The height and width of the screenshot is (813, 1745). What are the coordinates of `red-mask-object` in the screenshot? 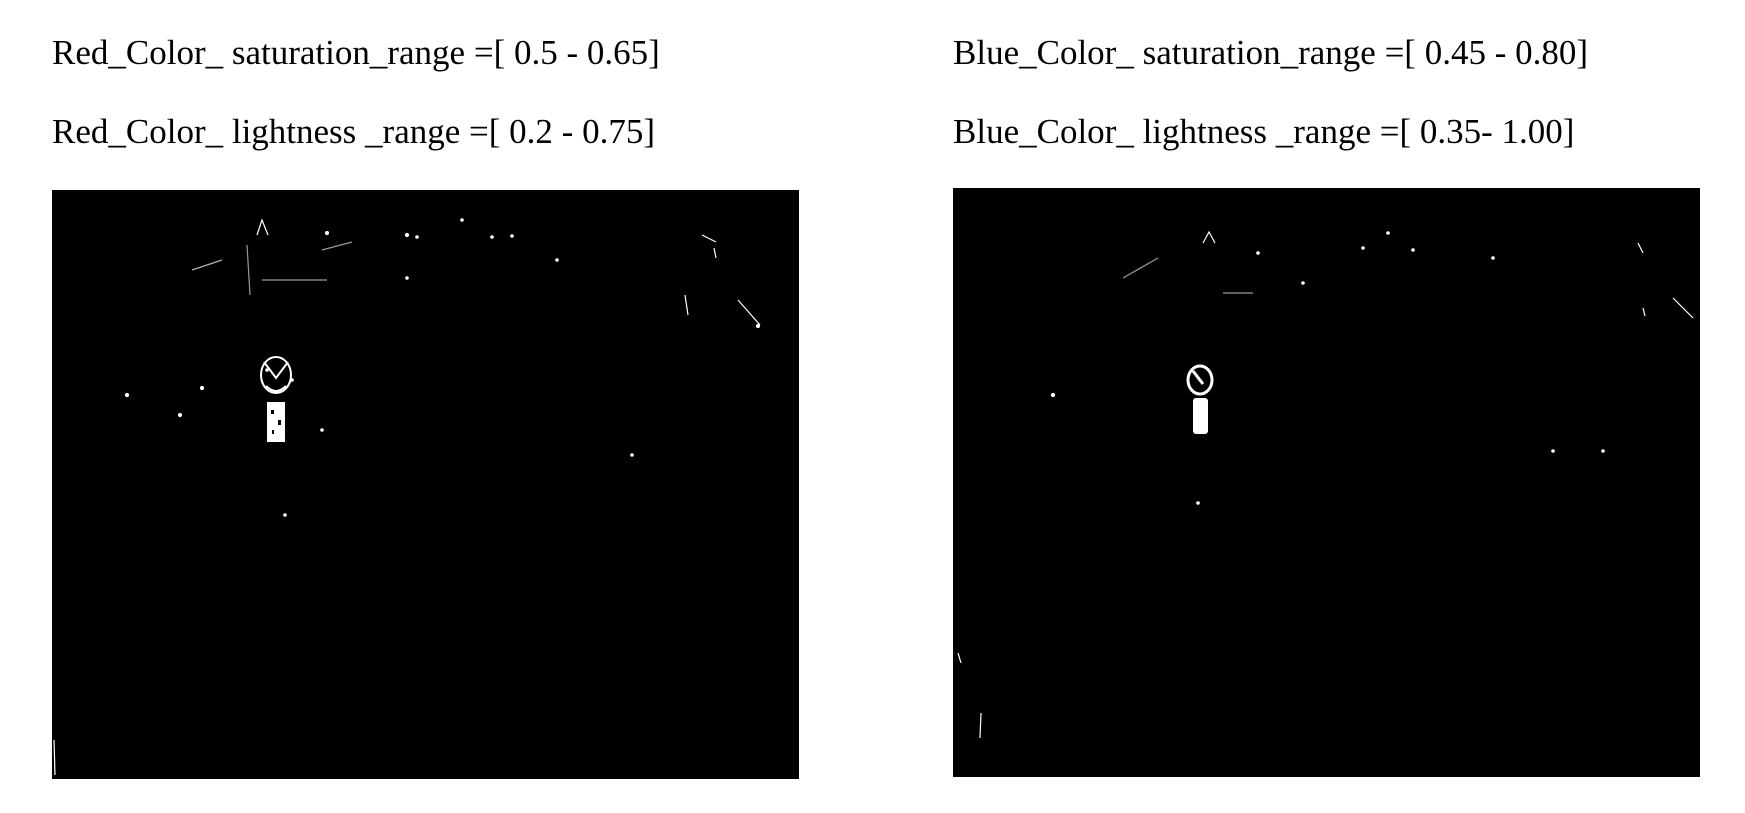 It's located at (276, 375).